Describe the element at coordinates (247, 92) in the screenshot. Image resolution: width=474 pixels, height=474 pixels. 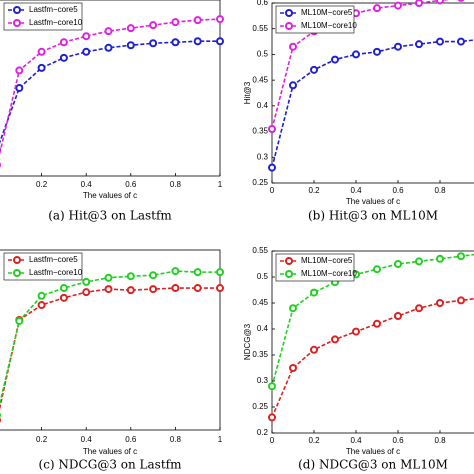
I see `y-axis-label: Hit@3` at that location.